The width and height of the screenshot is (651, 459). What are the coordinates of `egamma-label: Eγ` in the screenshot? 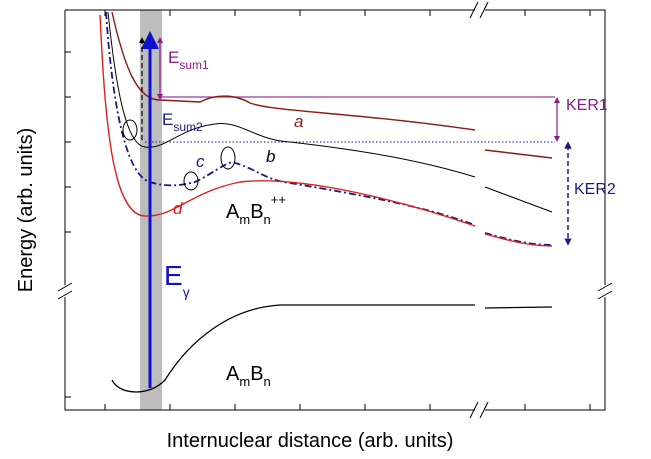 It's located at (177, 280).